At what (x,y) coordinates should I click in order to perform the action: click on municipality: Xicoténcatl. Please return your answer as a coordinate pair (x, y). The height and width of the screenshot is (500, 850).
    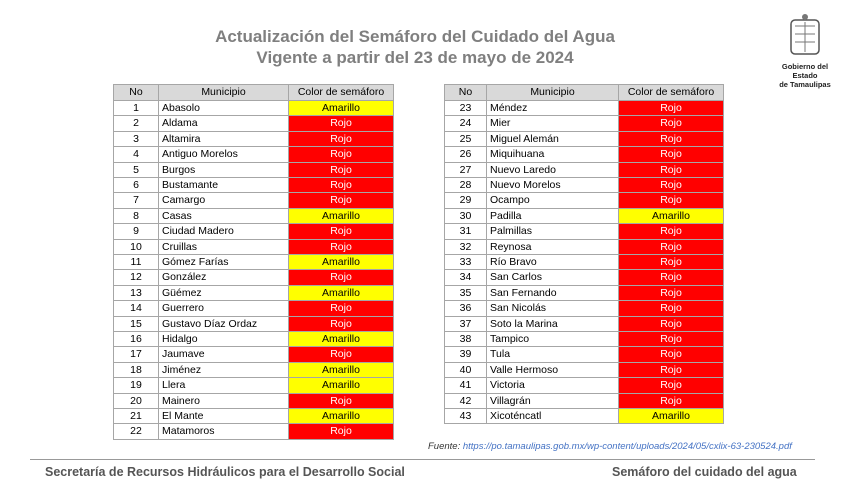
    Looking at the image, I should click on (552, 416).